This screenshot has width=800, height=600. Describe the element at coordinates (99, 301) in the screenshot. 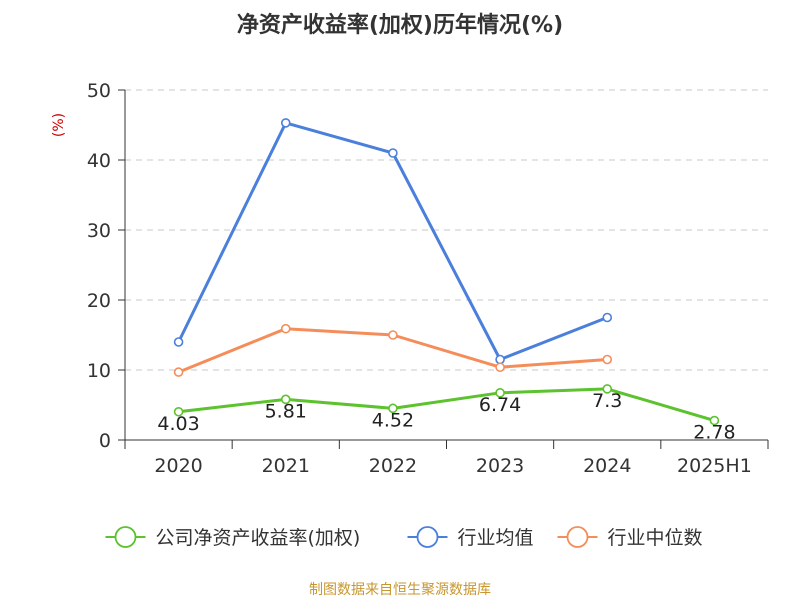

I see `y-tick-label: 20` at that location.